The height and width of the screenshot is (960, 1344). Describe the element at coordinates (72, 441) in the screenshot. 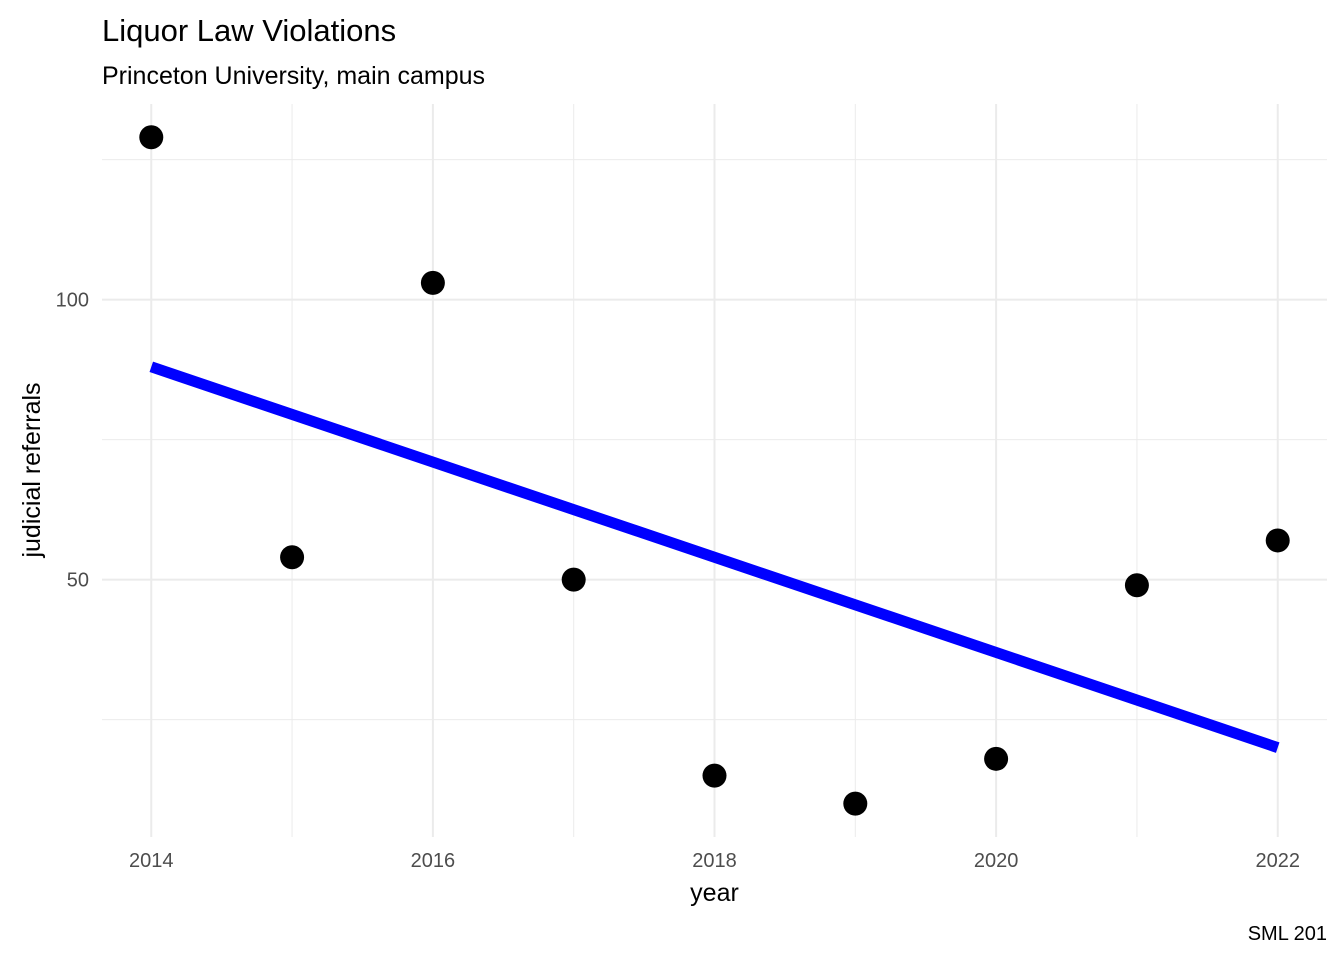

I see `y-axis-ticks: 50 100` at that location.